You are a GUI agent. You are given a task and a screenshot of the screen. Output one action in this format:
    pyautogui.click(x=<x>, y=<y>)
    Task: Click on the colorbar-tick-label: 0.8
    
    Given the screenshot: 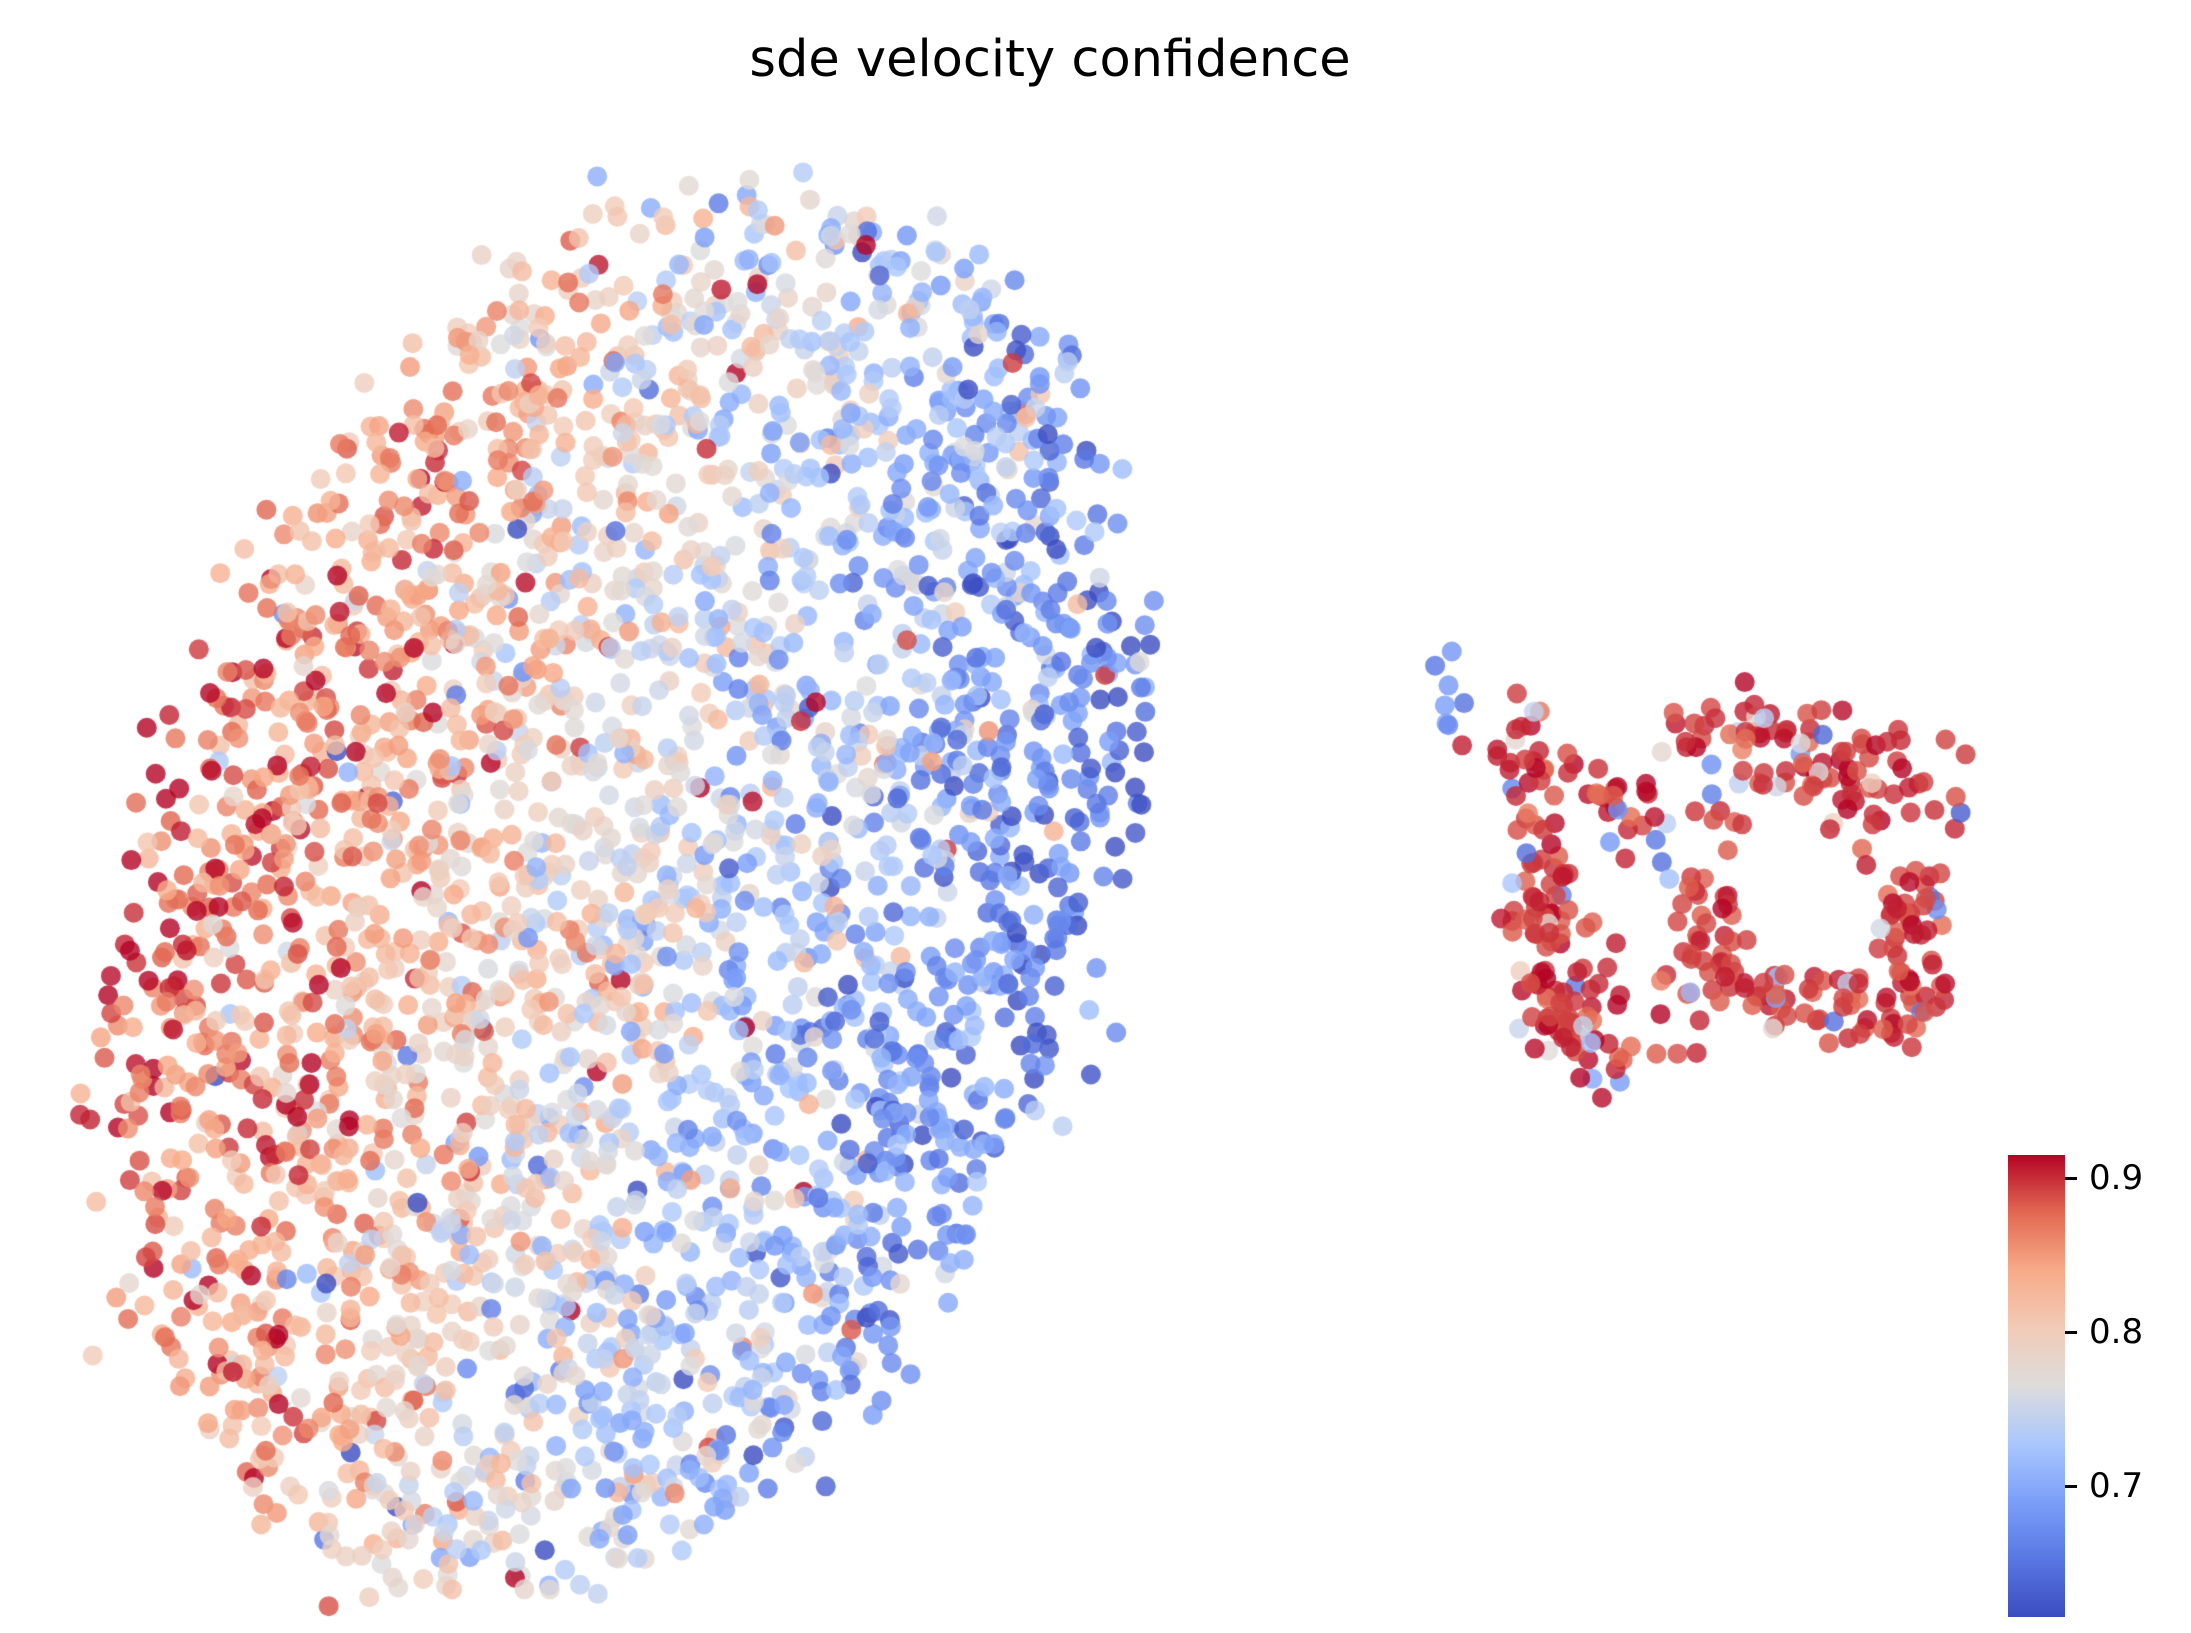 What is the action you would take?
    pyautogui.click(x=2116, y=1332)
    